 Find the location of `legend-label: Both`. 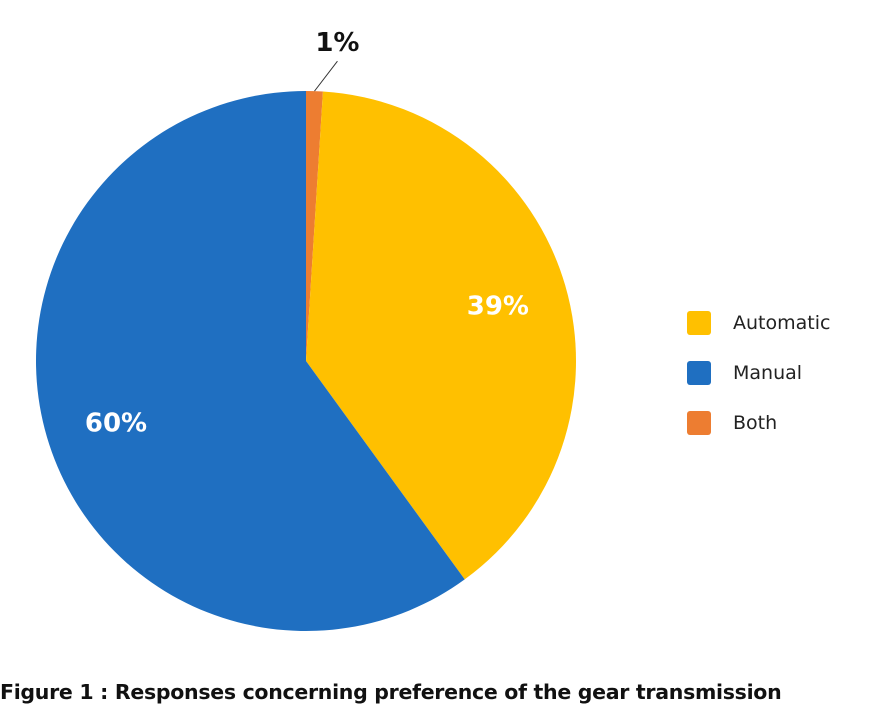

legend-label: Both is located at coordinates (755, 423).